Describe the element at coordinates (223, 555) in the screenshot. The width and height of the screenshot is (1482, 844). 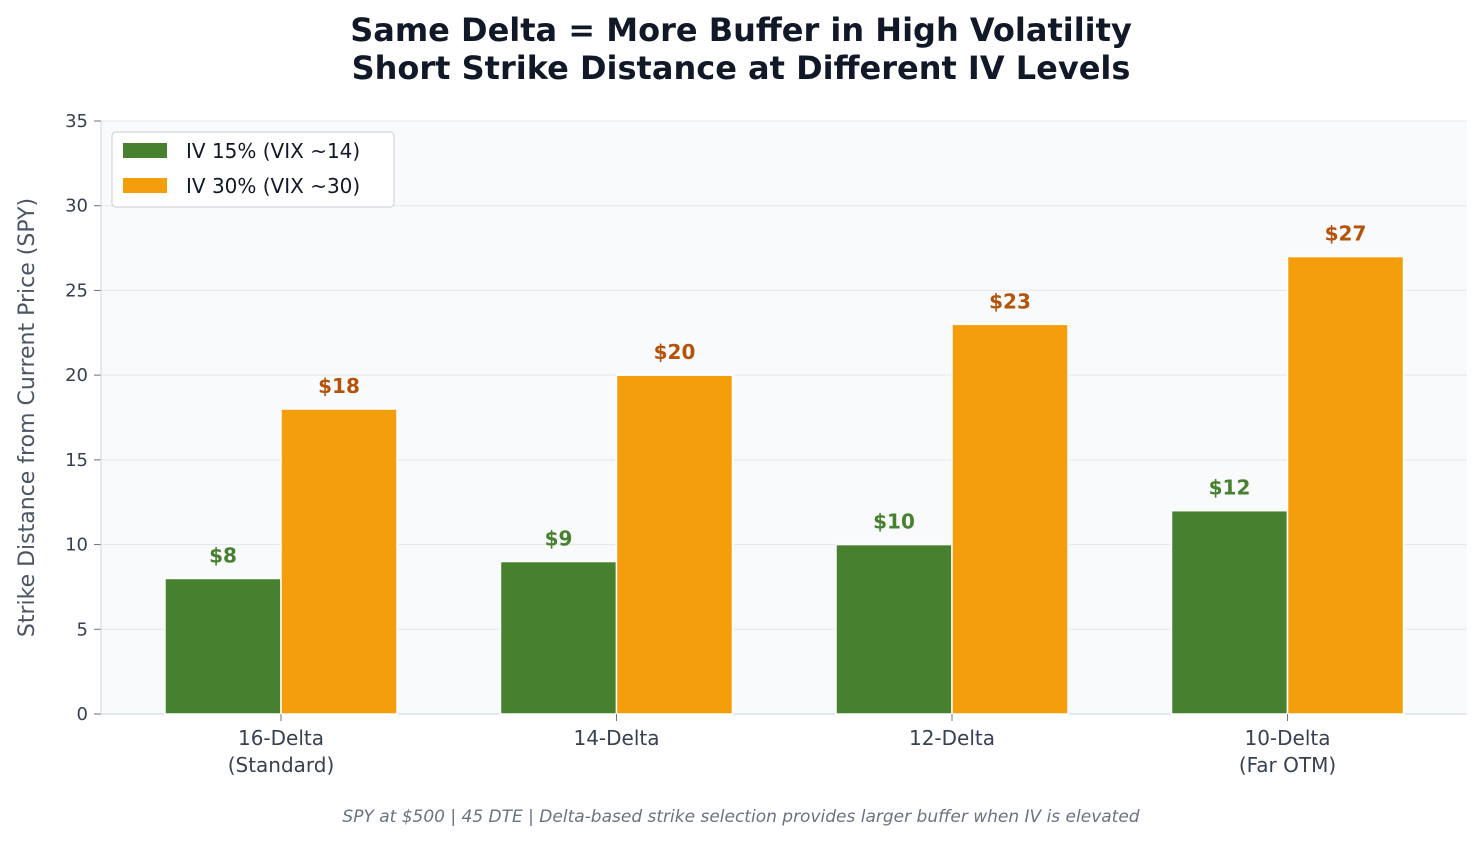
I see `data-label: $8` at that location.